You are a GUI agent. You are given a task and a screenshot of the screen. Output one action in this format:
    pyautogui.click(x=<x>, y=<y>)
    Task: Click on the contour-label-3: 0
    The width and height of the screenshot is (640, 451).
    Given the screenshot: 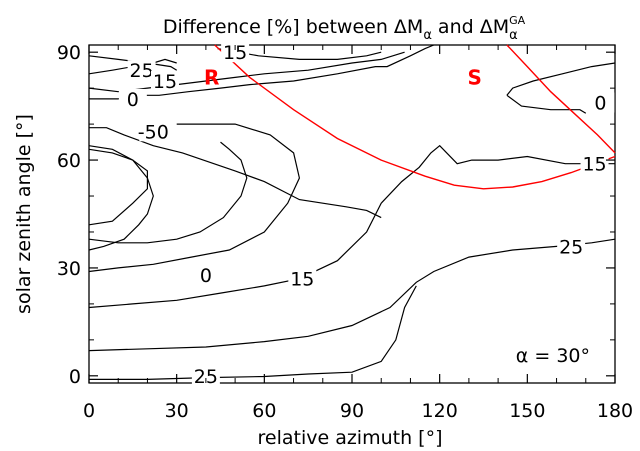 What is the action you would take?
    pyautogui.click(x=133, y=100)
    